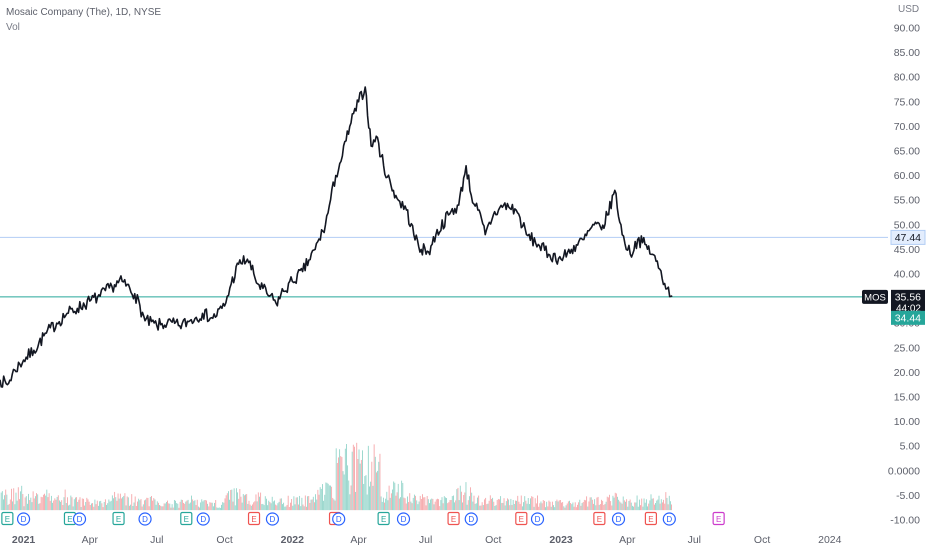 The width and height of the screenshot is (932, 555). What do you see at coordinates (830, 540) in the screenshot?
I see `time-tick-label: 2024` at bounding box center [830, 540].